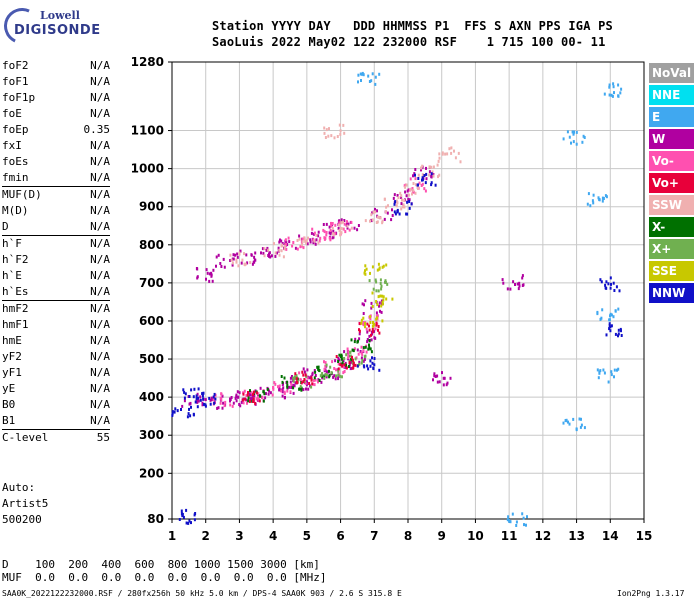  Describe the element at coordinates (56, 276) in the screenshot. I see `param-row: h`E N/A` at that location.